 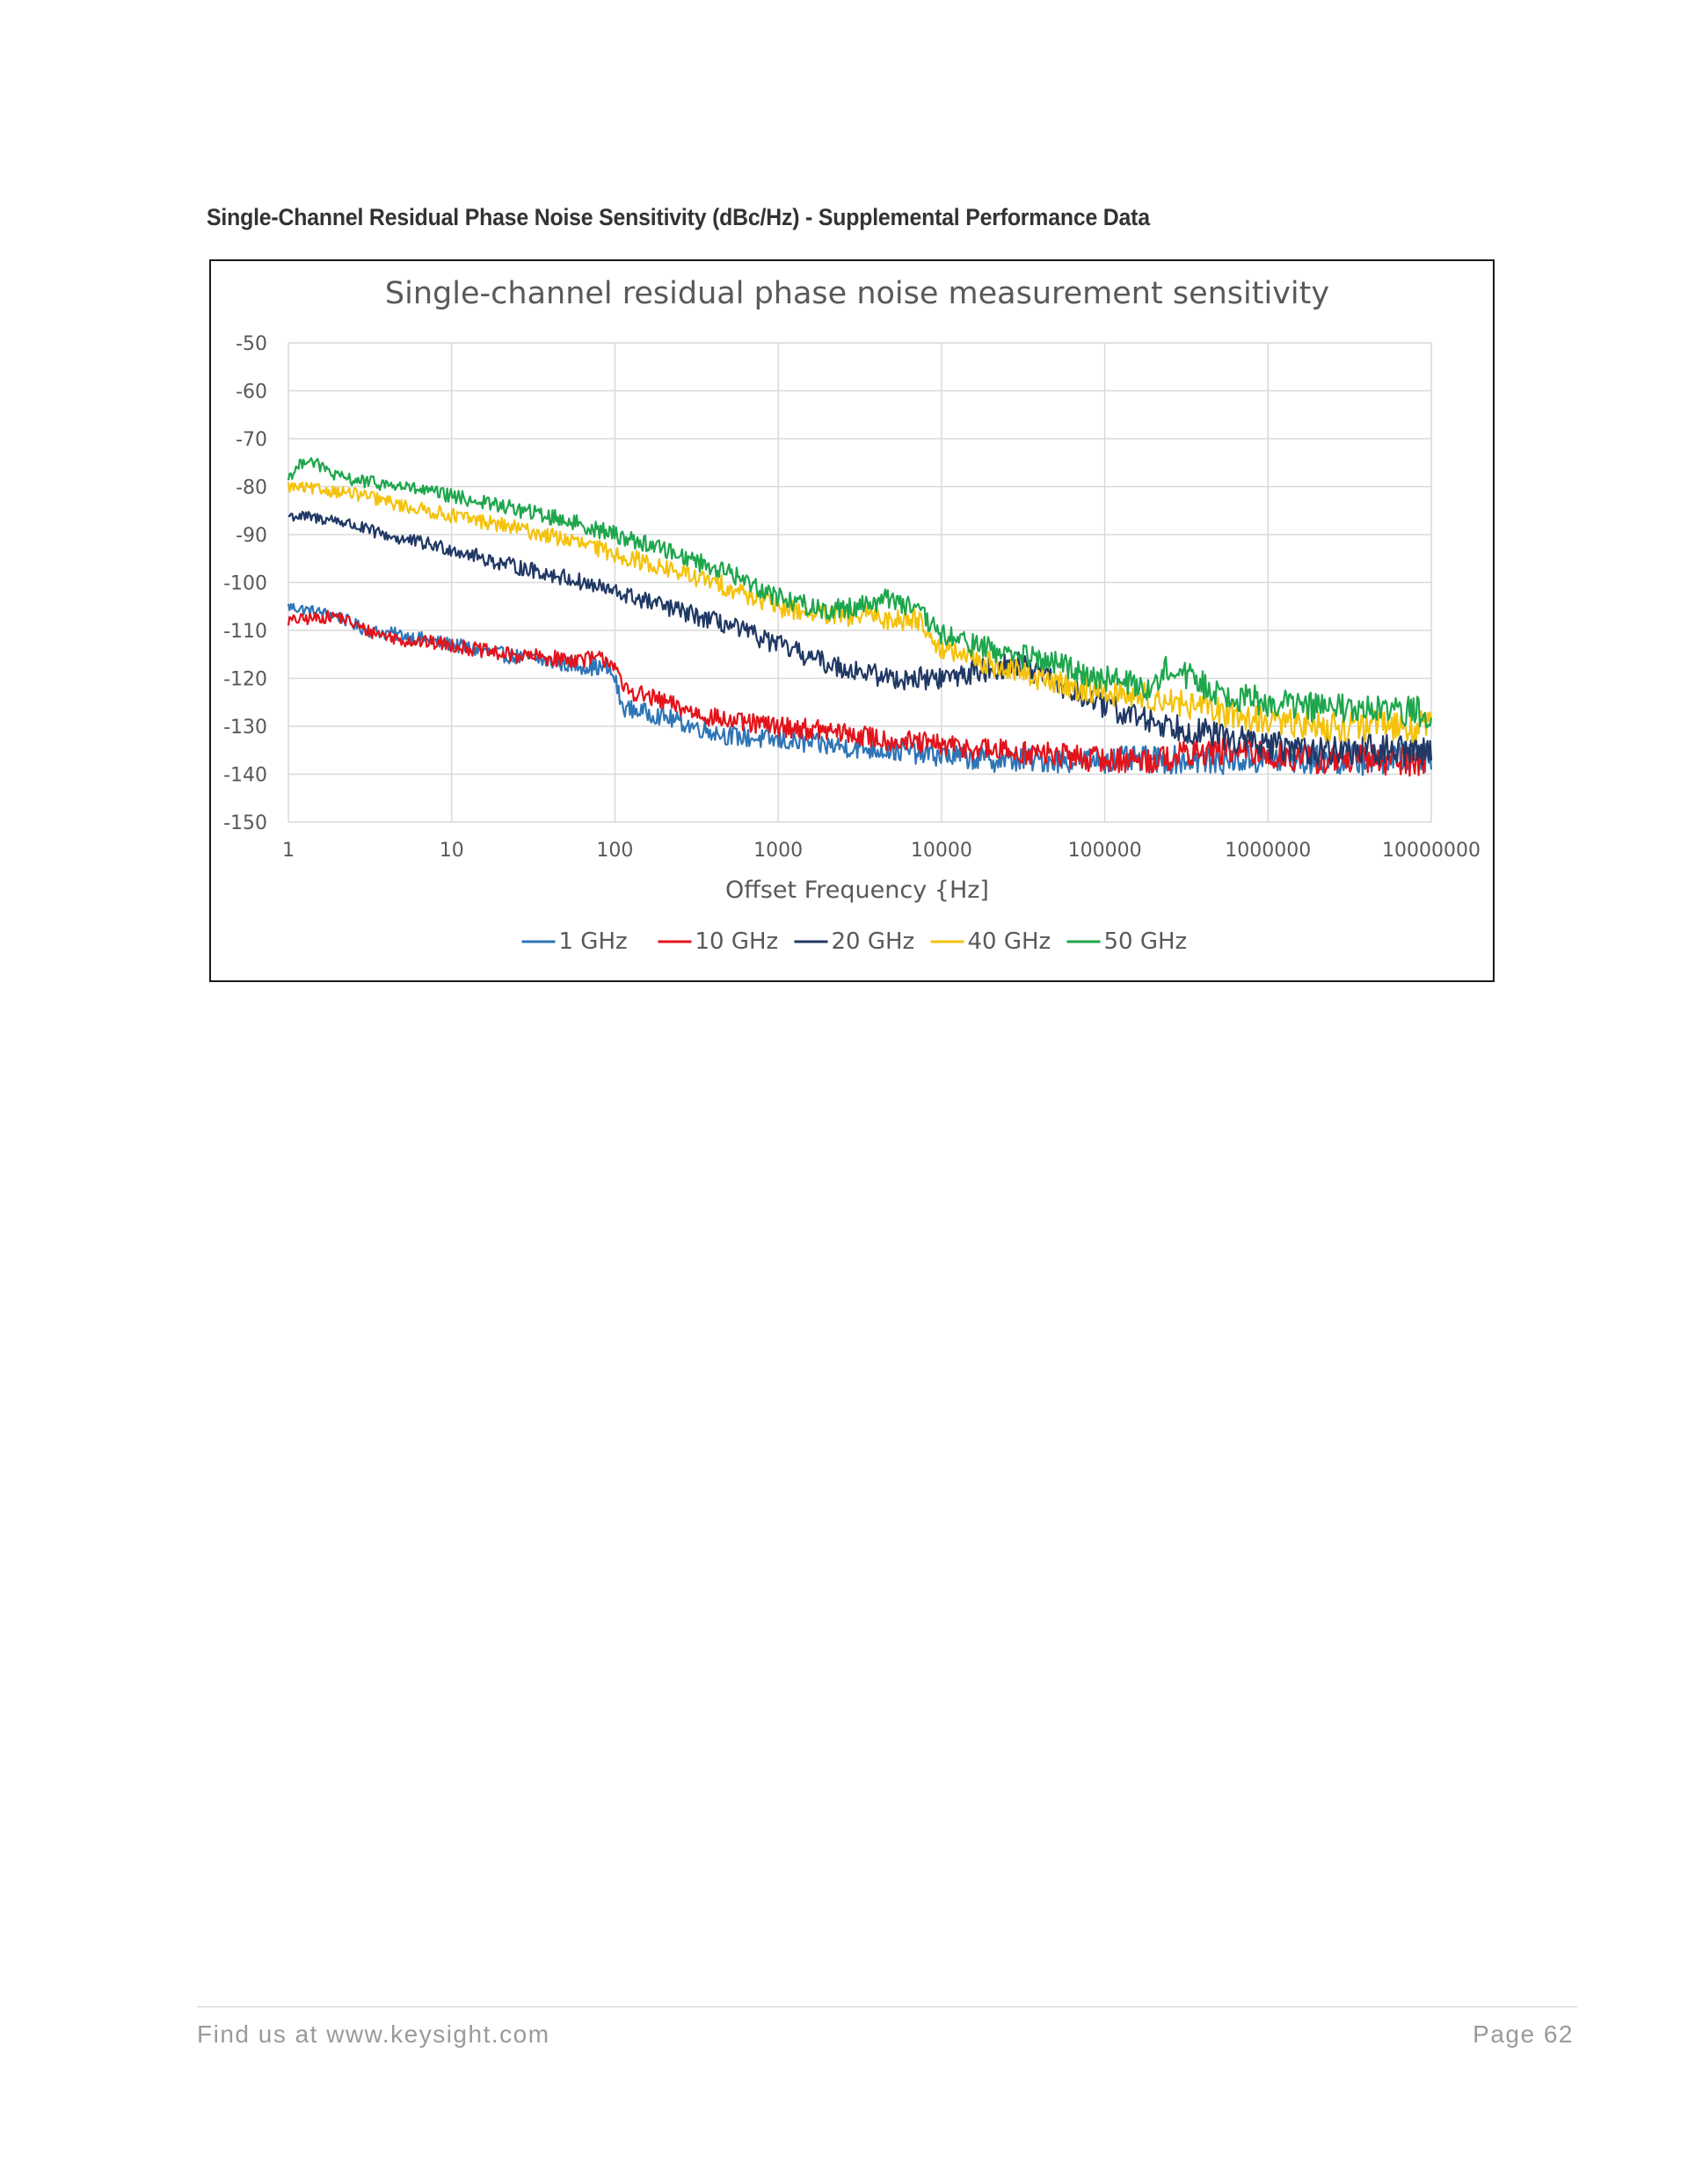 What do you see at coordinates (1146, 941) in the screenshot?
I see `legend-label: 50 GHz` at bounding box center [1146, 941].